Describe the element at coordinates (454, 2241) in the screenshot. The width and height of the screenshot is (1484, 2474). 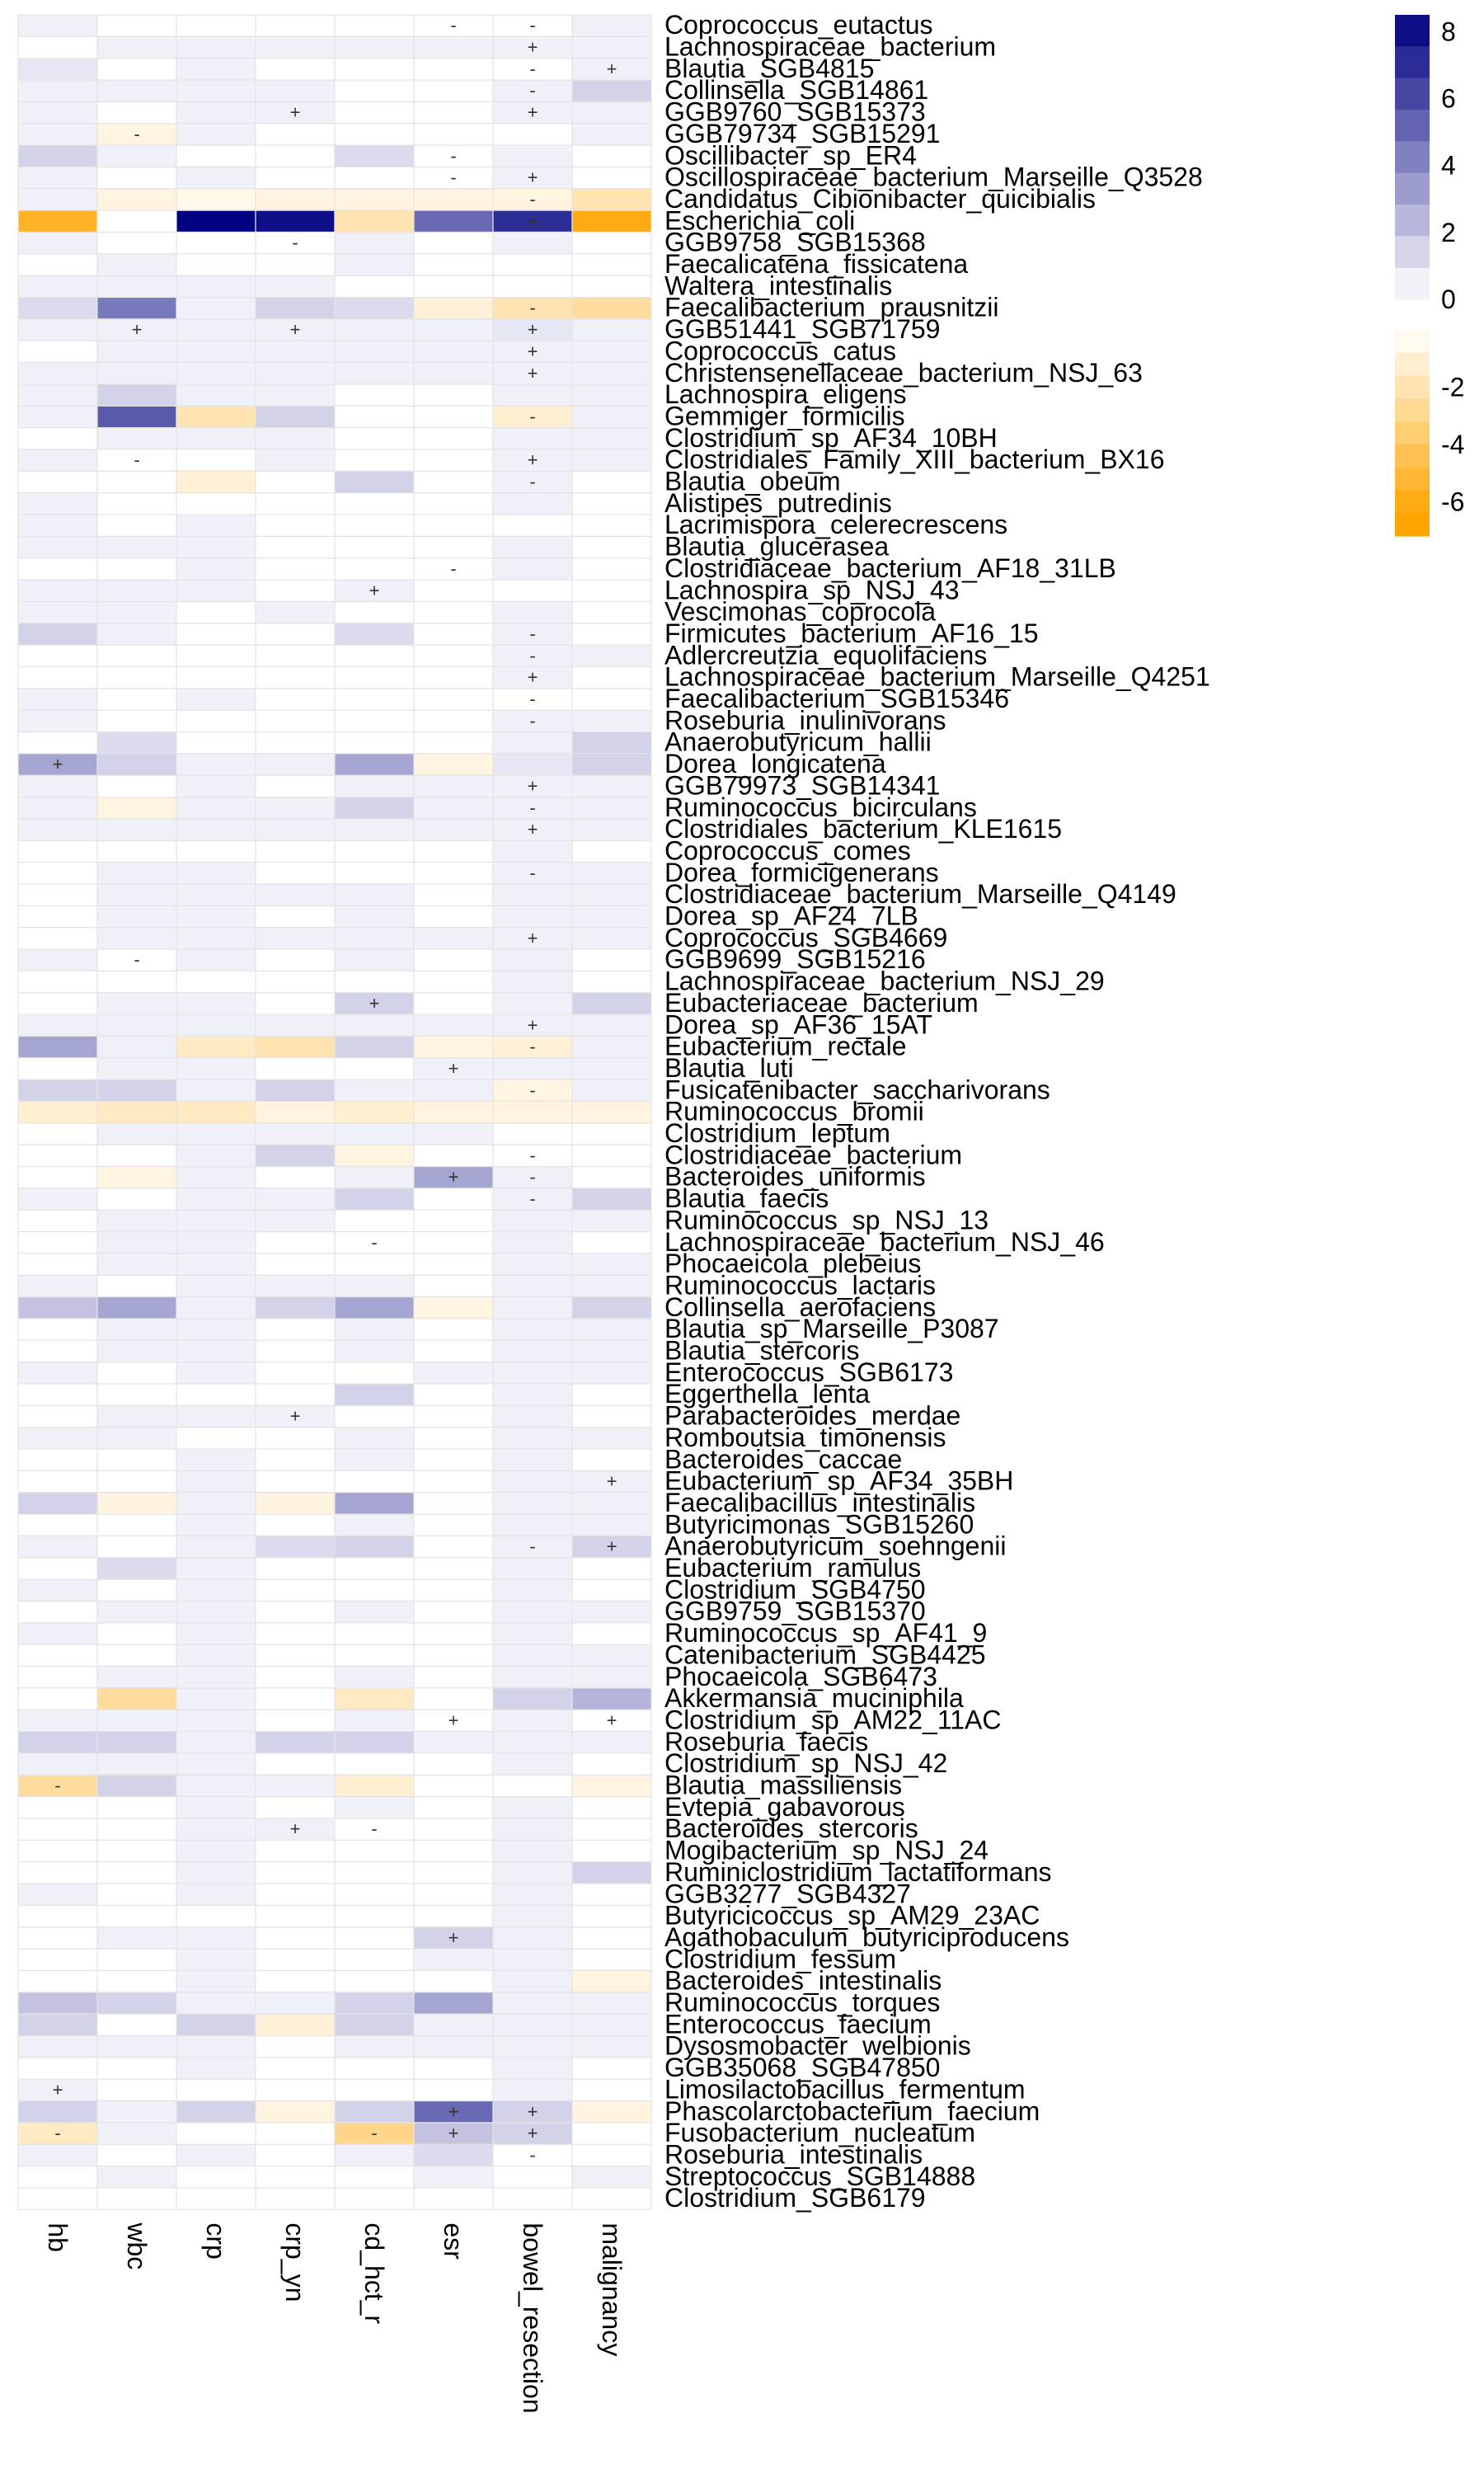
I see `column-label: esr` at that location.